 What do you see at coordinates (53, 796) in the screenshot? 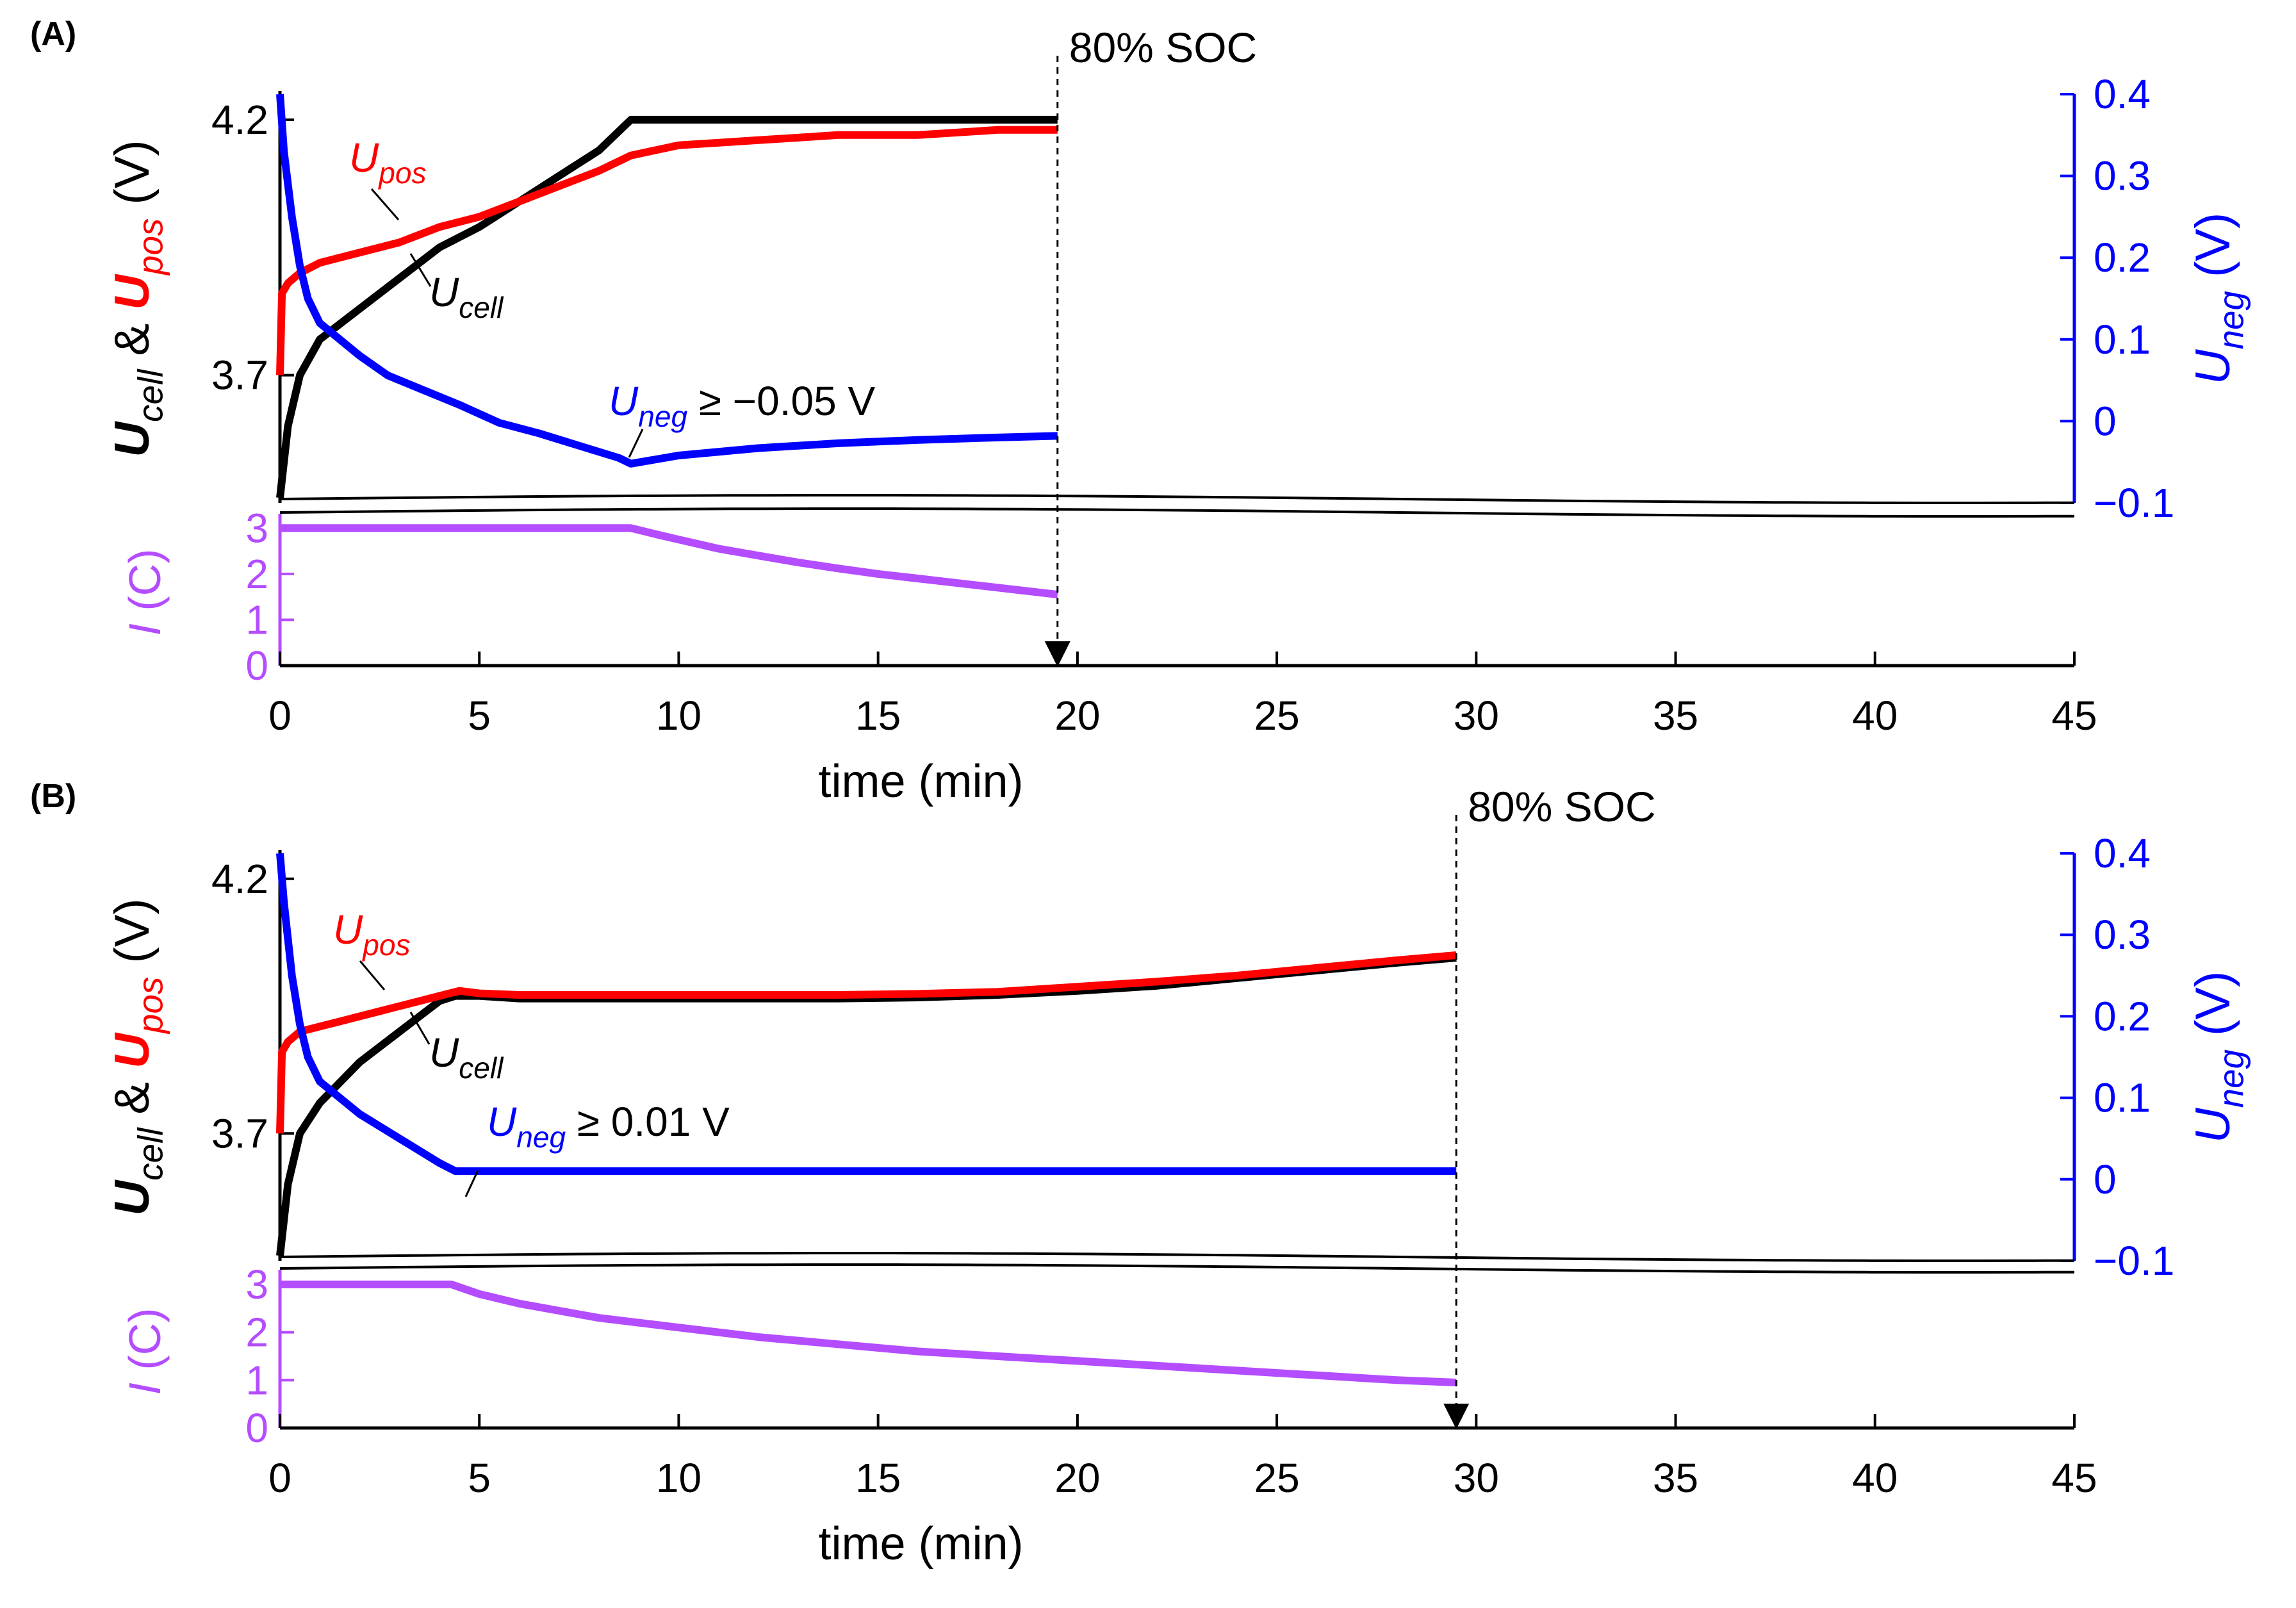
I see `panel-label: (B)` at bounding box center [53, 796].